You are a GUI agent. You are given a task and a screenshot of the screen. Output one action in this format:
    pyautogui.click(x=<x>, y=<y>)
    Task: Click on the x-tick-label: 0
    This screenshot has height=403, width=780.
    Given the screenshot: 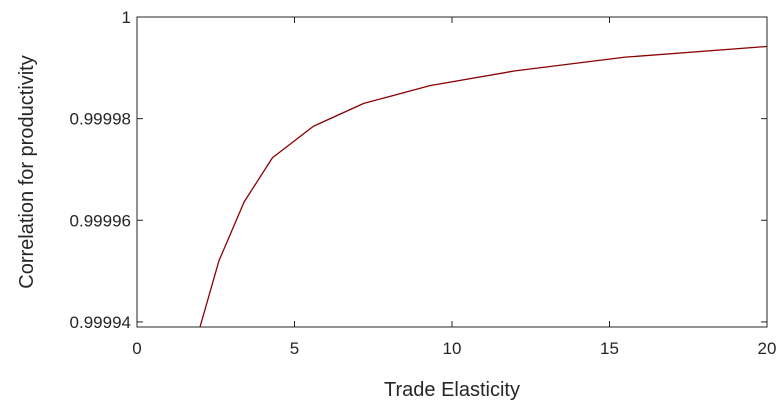 What is the action you would take?
    pyautogui.click(x=136, y=348)
    